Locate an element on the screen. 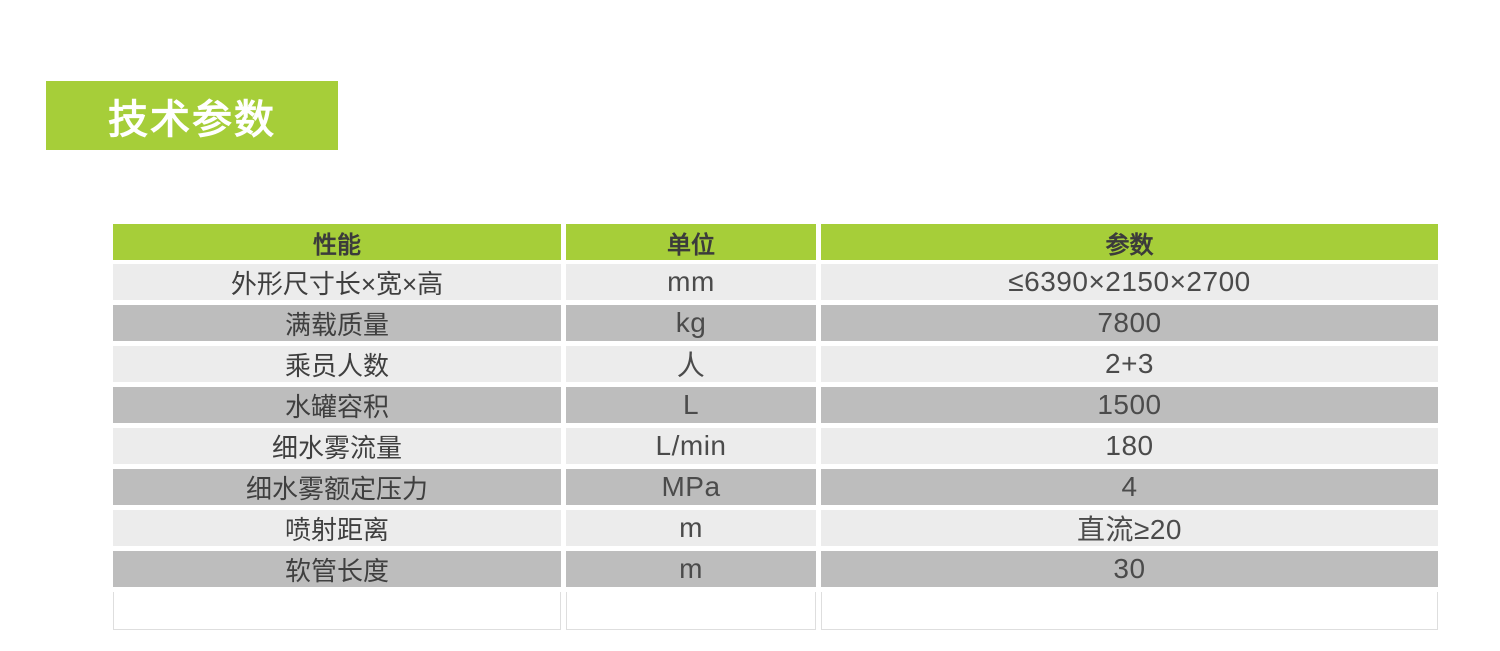 This screenshot has width=1500, height=651. cell-unit: kg is located at coordinates (691, 323).